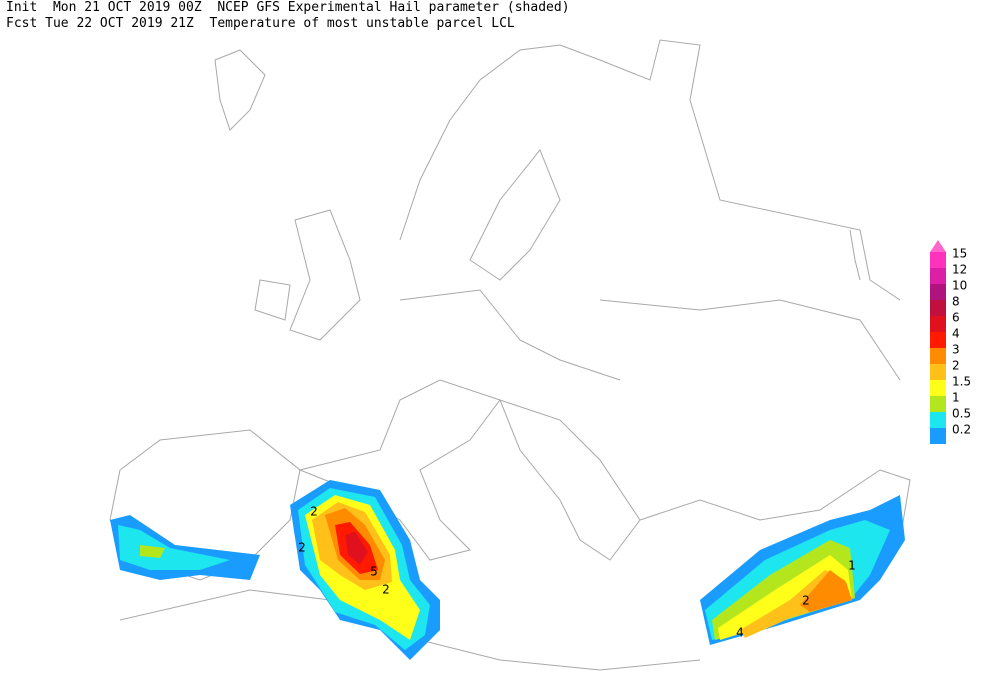  What do you see at coordinates (956, 302) in the screenshot?
I see `legend-label: 8` at bounding box center [956, 302].